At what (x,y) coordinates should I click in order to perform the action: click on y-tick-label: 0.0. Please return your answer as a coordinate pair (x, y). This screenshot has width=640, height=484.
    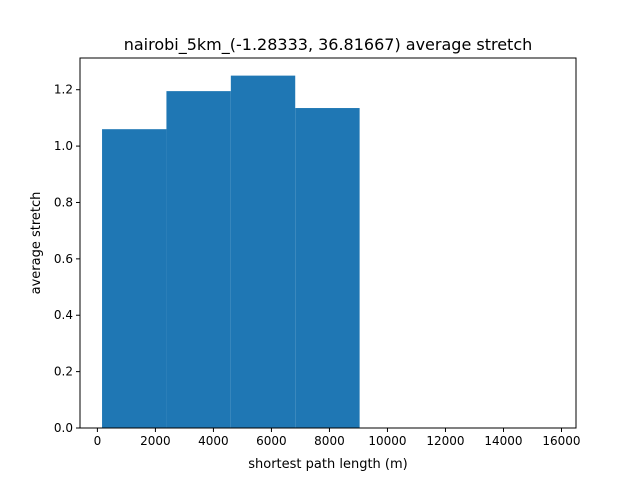
    Looking at the image, I should click on (63, 428).